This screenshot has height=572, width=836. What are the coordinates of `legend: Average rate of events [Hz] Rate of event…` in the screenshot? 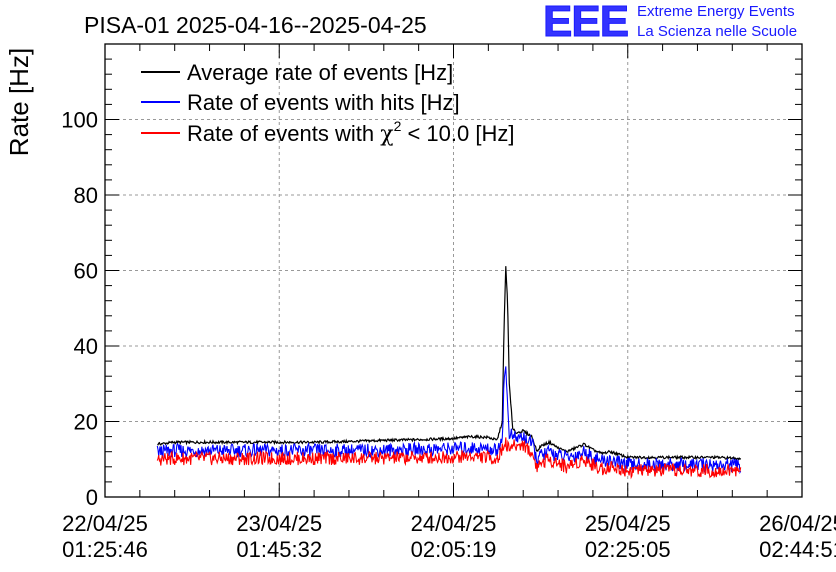 It's located at (327, 103).